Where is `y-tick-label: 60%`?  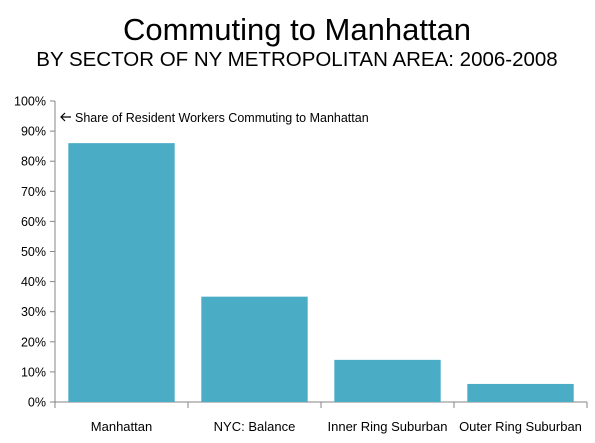 y-tick-label: 60% is located at coordinates (33, 222).